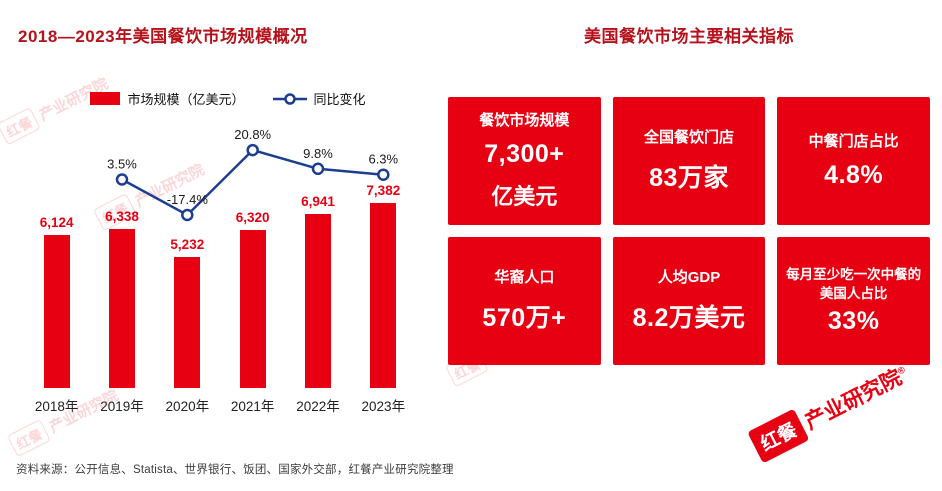 The width and height of the screenshot is (942, 491). I want to click on x-axis-label: 2021年, so click(252, 406).